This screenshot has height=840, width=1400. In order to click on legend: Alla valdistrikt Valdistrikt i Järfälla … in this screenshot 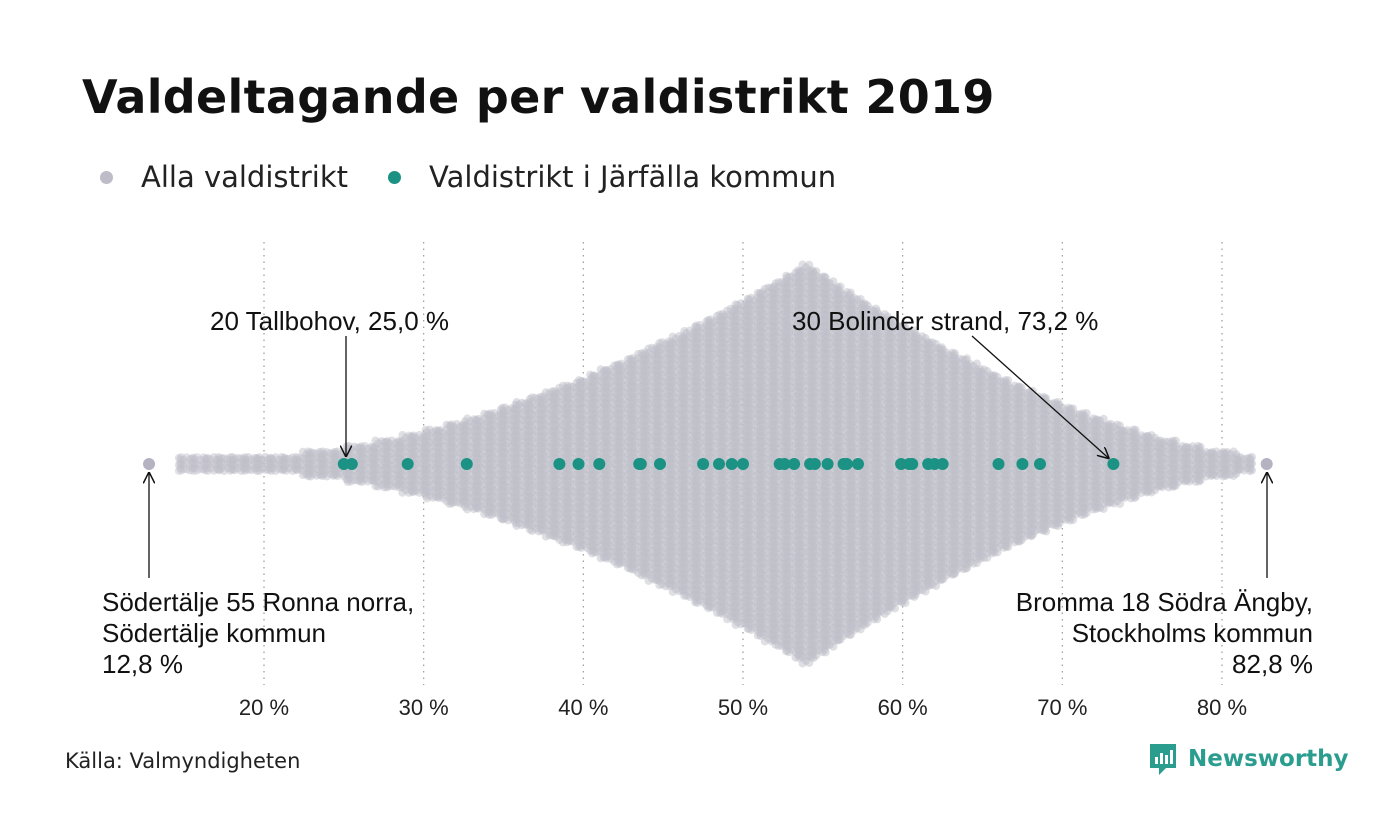, I will do `click(488, 177)`.